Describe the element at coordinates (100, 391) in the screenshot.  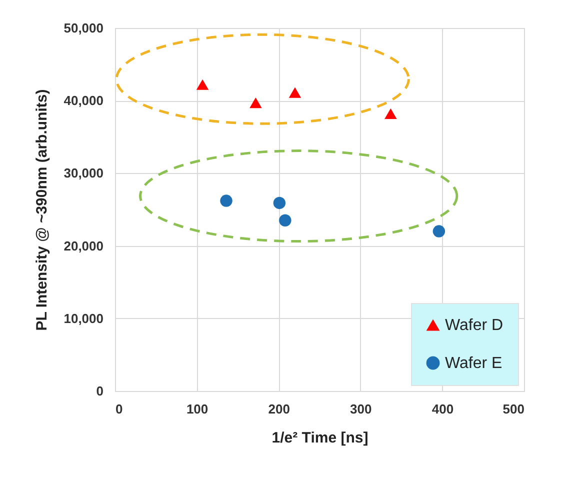
I see `y-tick-label: 0` at that location.